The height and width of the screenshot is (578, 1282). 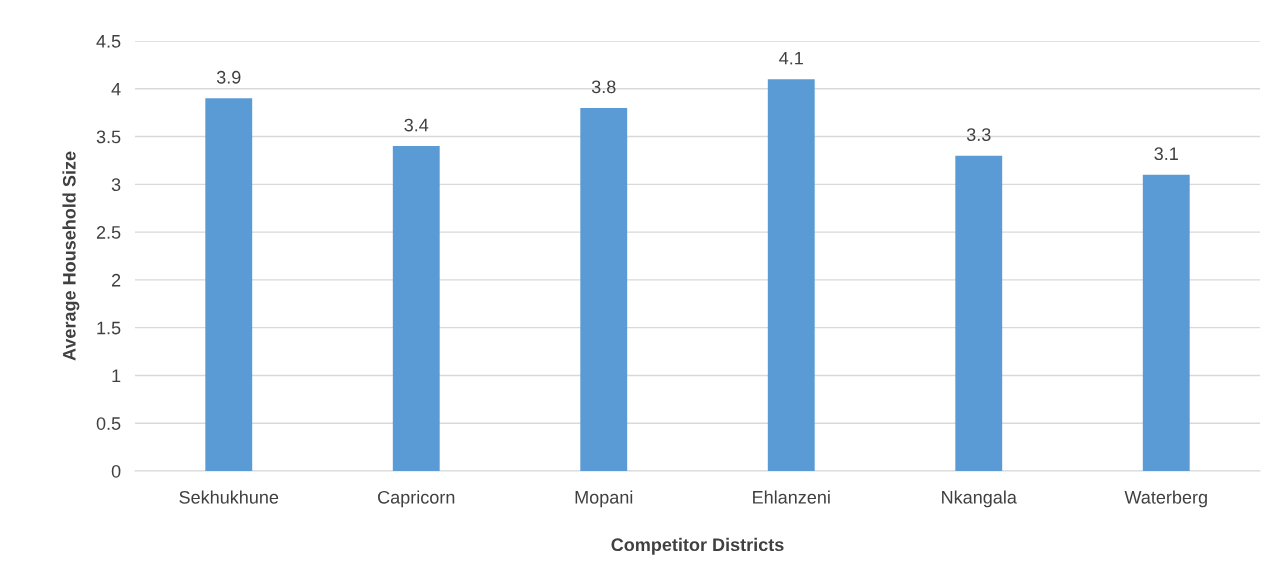 I want to click on y-tick-label: 1.5, so click(x=109, y=328).